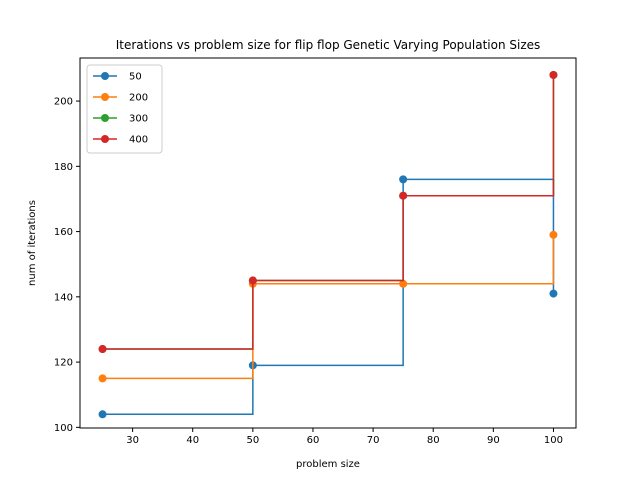 This screenshot has width=640, height=480. What do you see at coordinates (135, 77) in the screenshot?
I see `legend-label: 50` at bounding box center [135, 77].